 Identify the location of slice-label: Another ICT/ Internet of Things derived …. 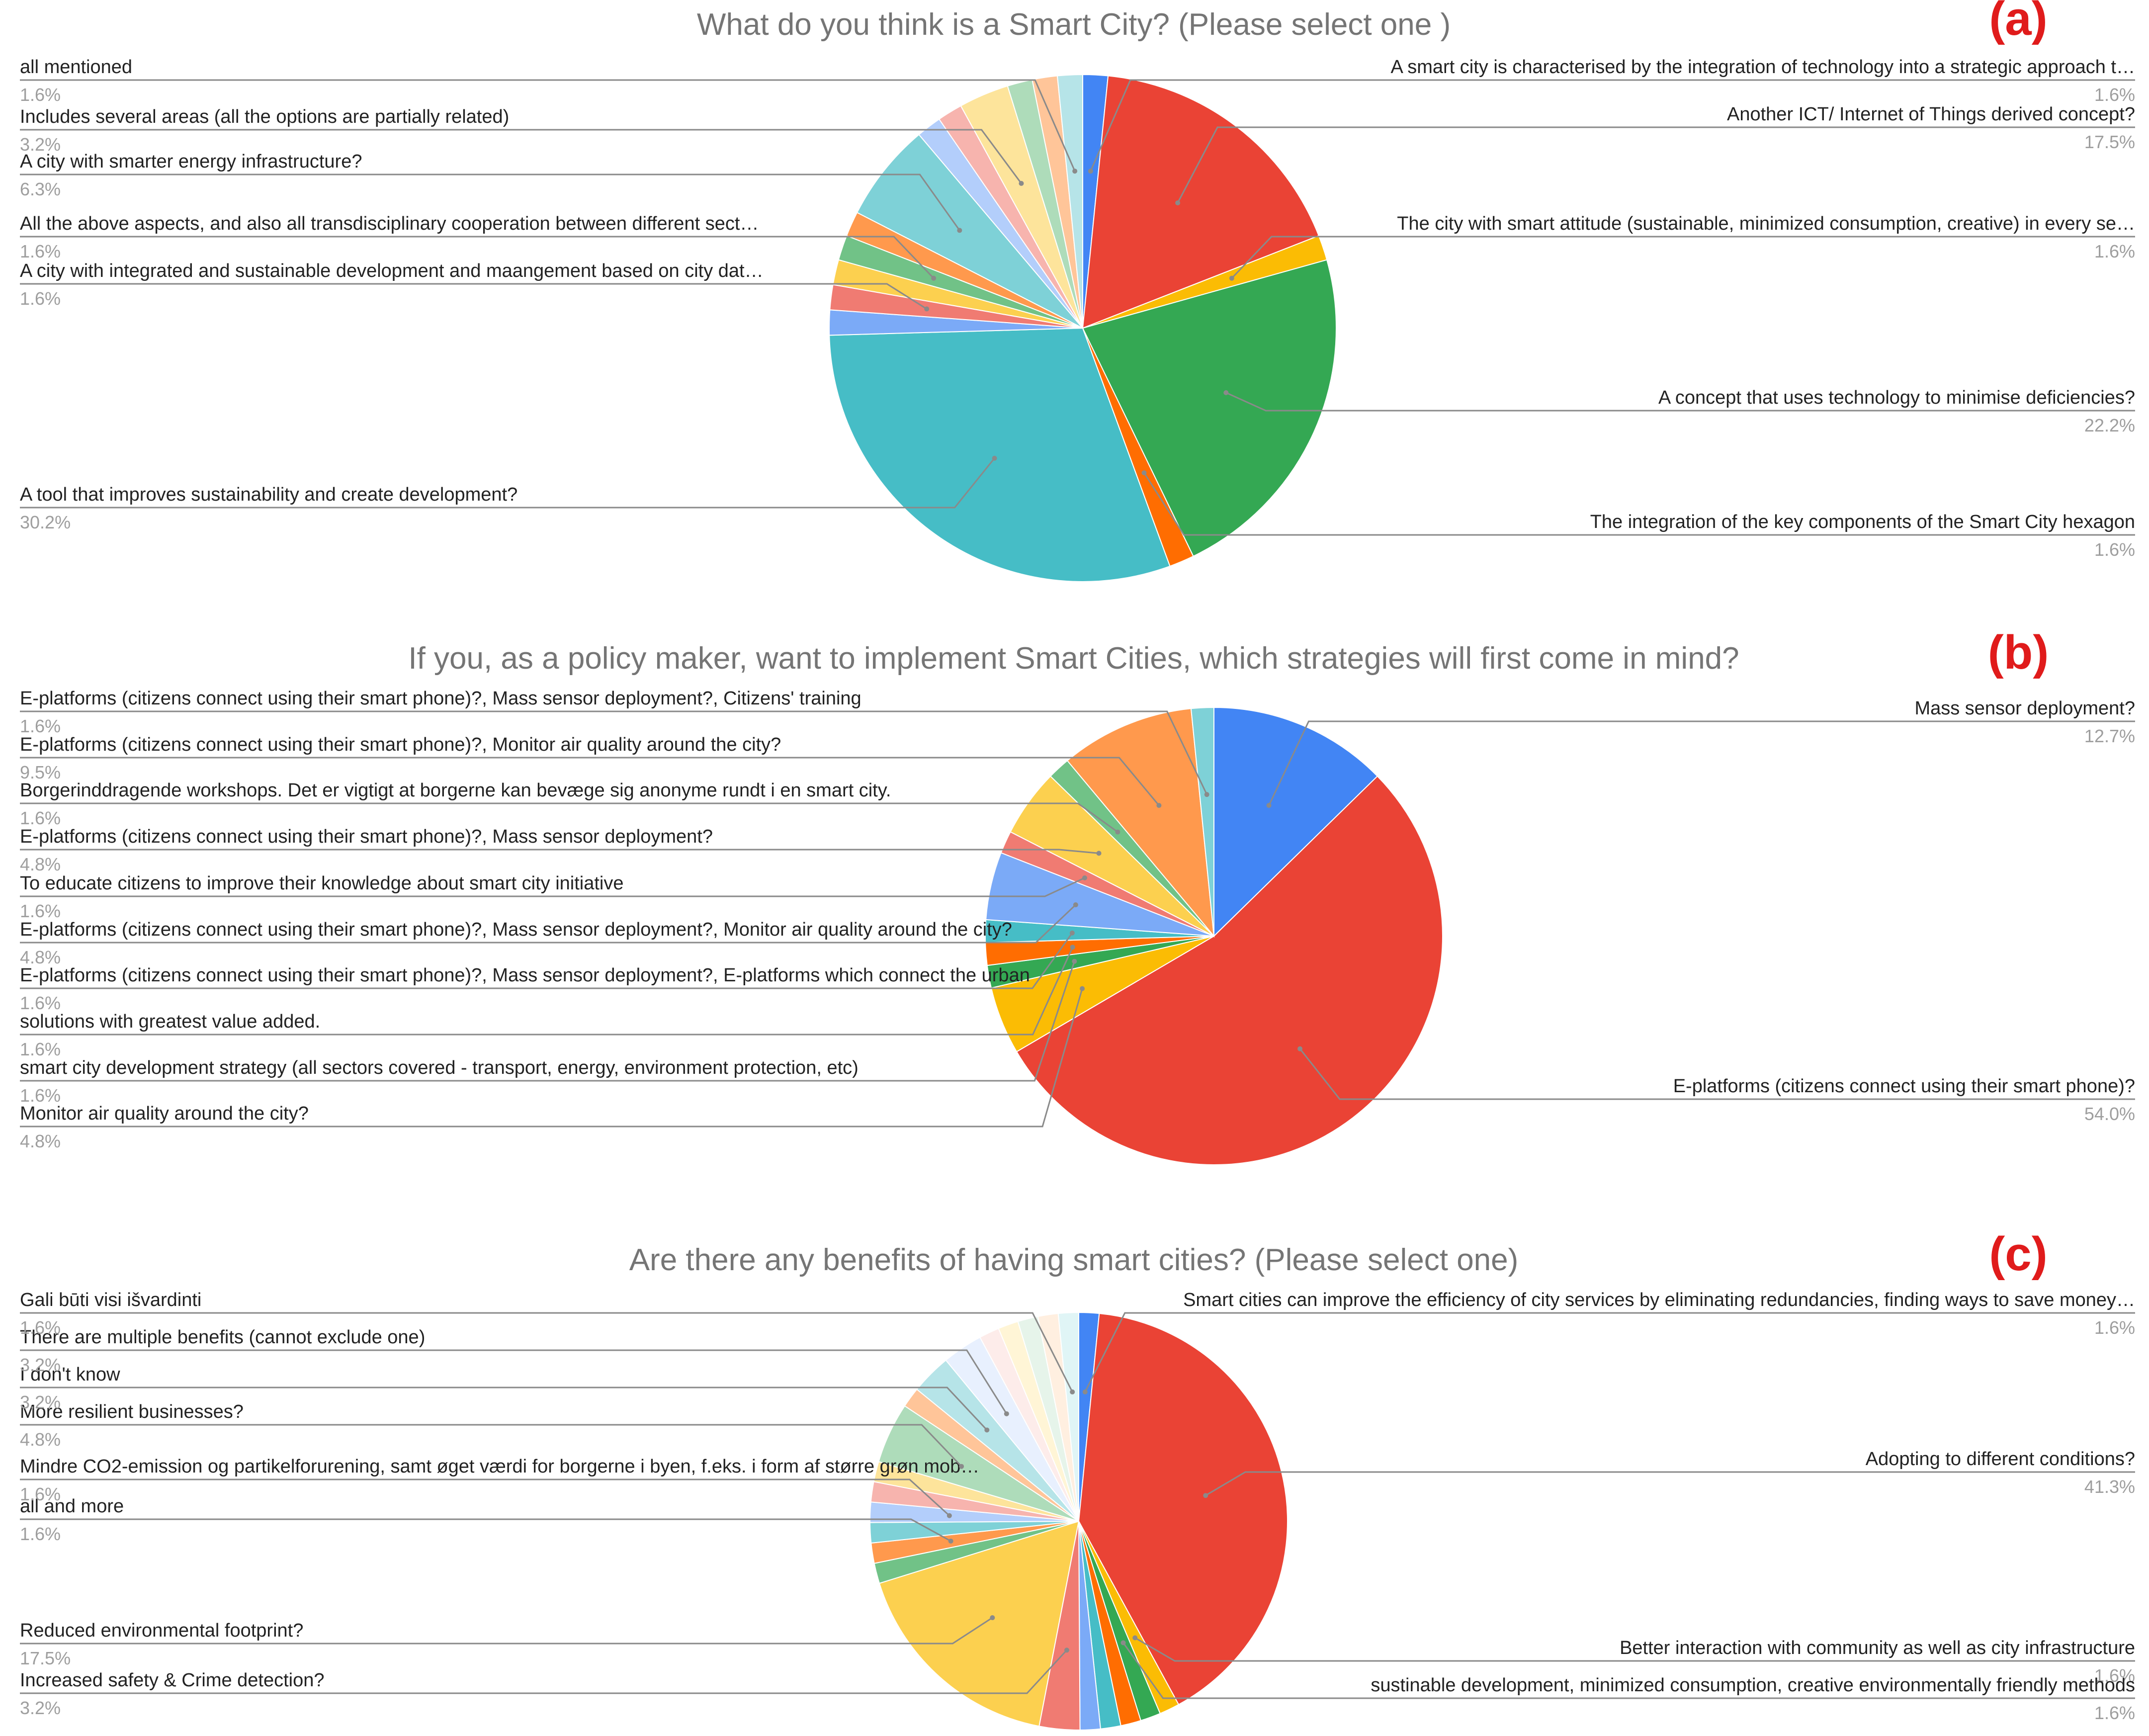
(1931, 115).